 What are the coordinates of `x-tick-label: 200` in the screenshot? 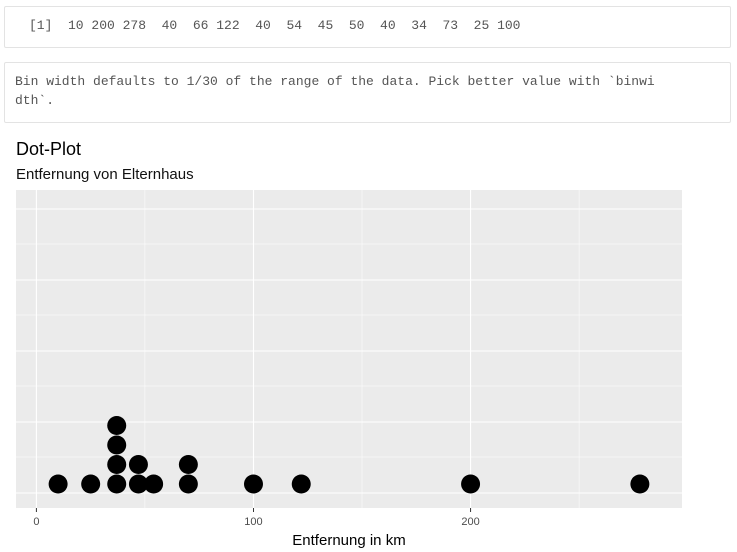 It's located at (470, 522).